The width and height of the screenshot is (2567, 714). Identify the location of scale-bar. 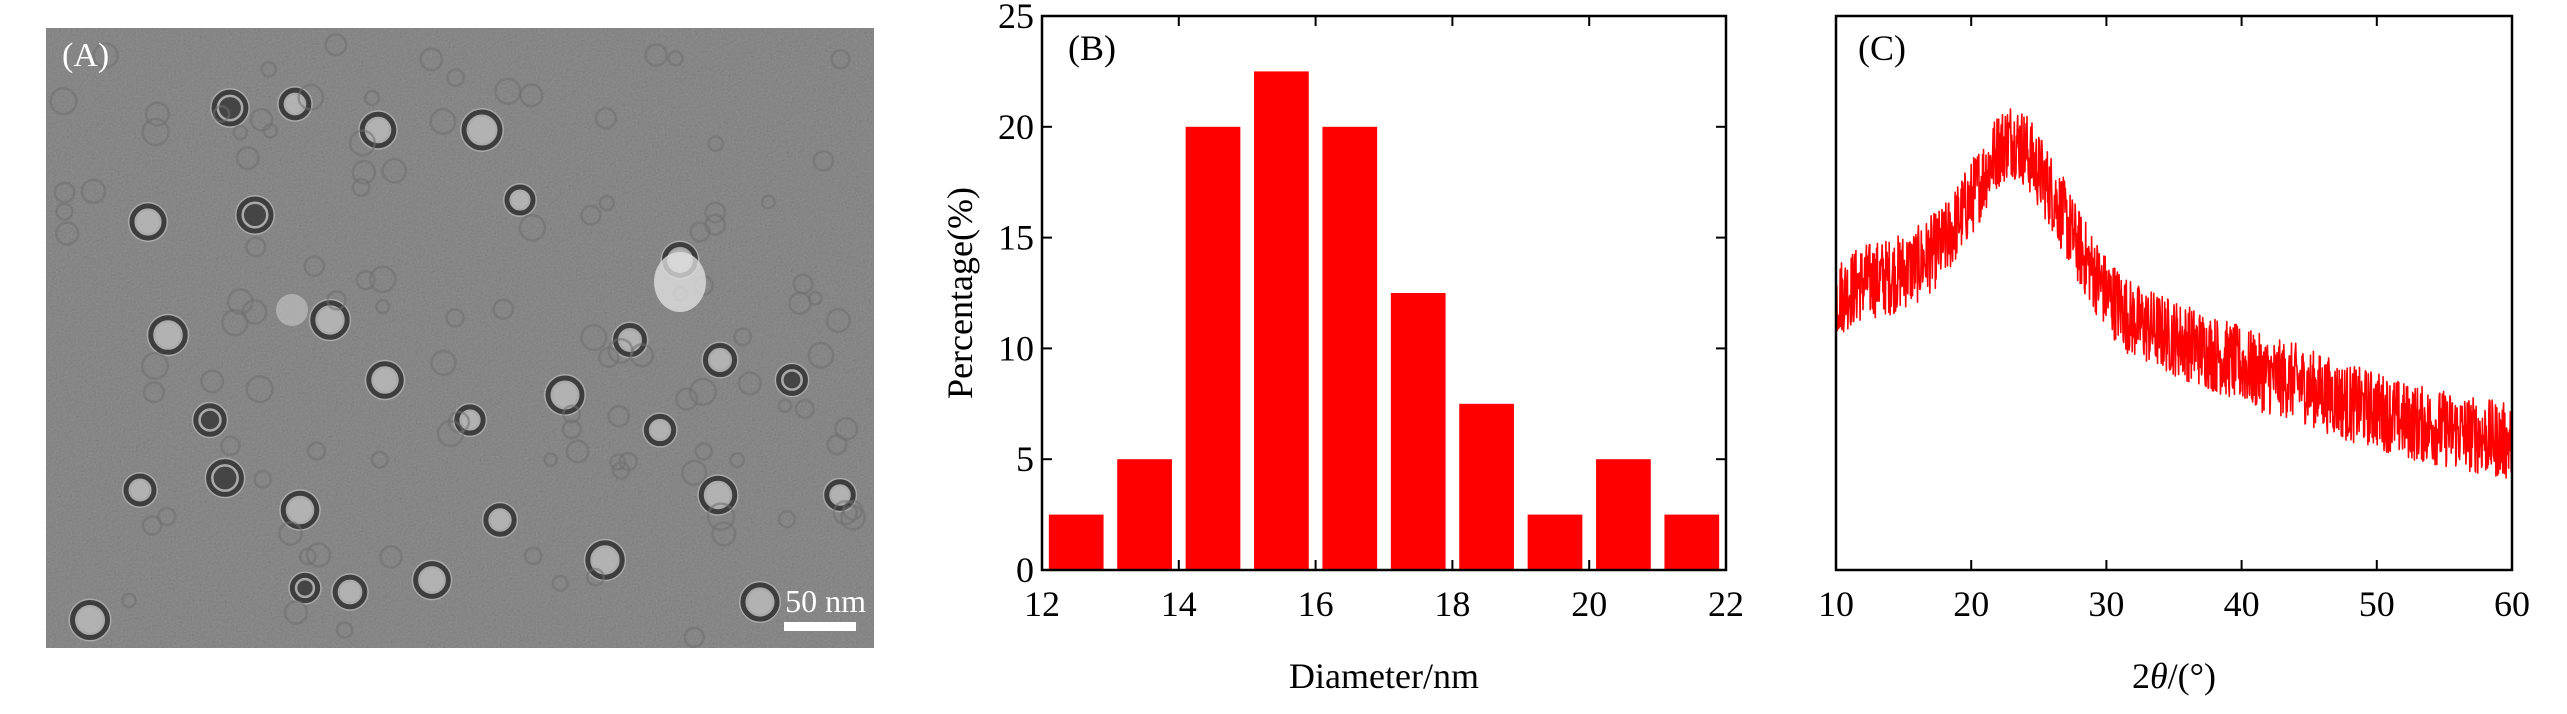
(820, 626).